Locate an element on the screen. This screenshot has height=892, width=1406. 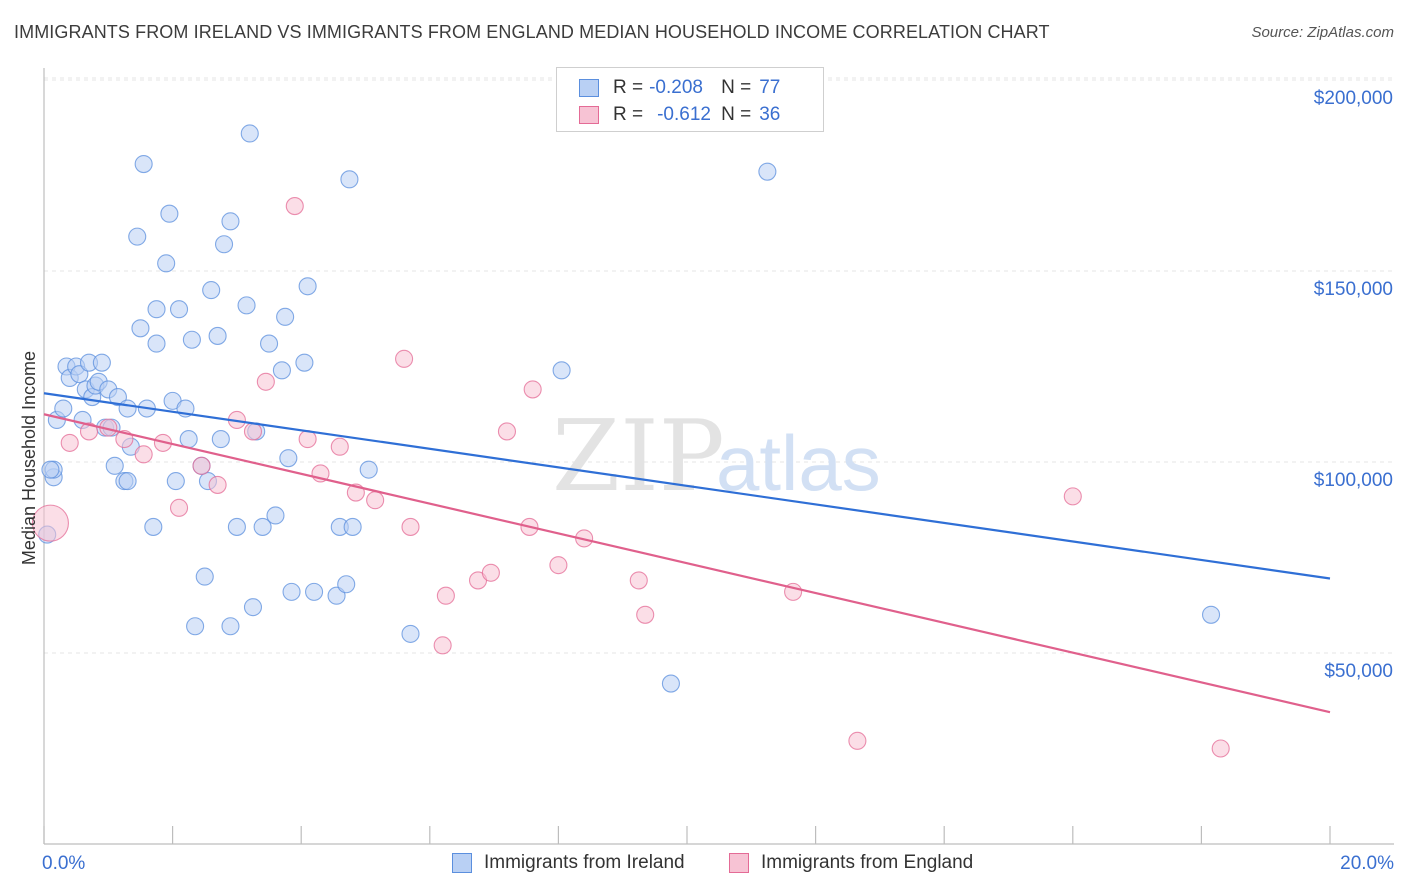
series-legend-swatch-england is located at coordinates (739, 863).